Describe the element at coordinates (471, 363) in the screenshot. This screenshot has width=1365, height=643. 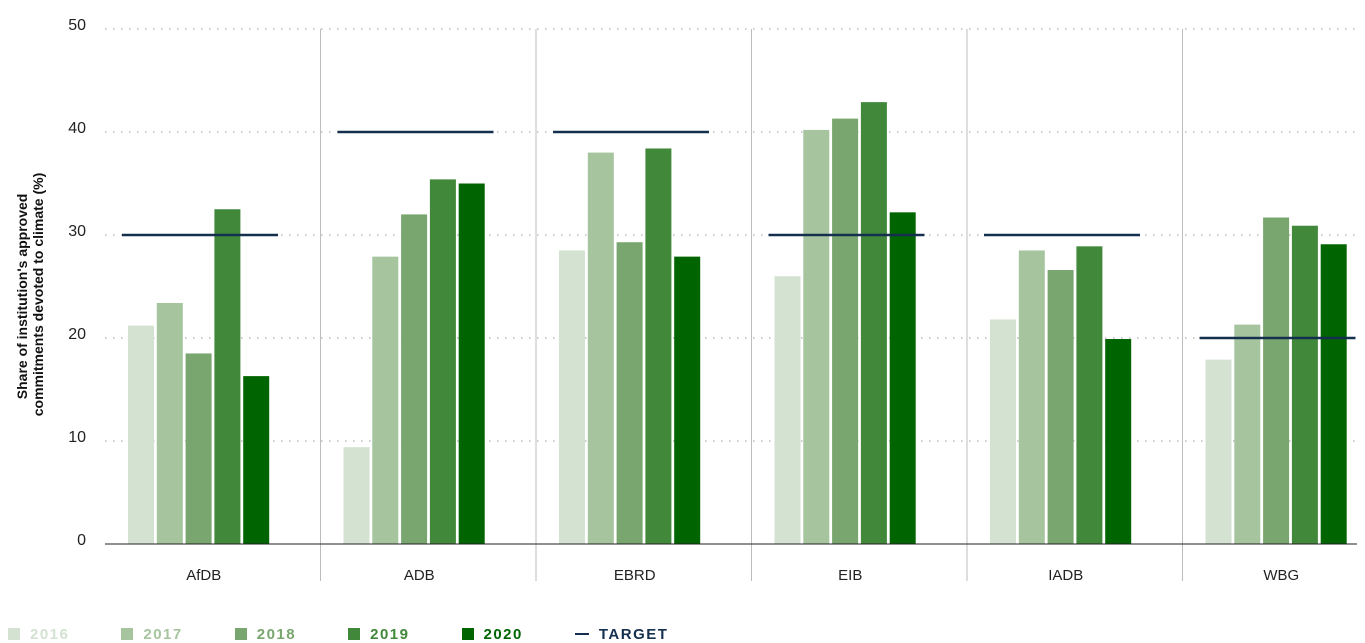
I see `bar-adb-2020` at that location.